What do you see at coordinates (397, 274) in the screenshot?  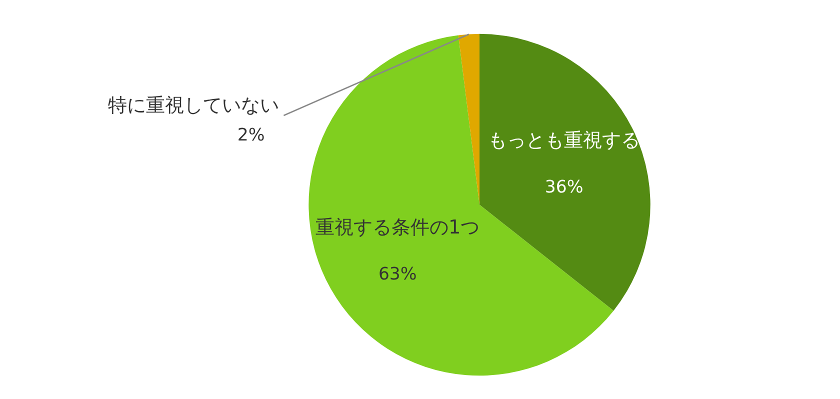 I see `data-label: 63%` at bounding box center [397, 274].